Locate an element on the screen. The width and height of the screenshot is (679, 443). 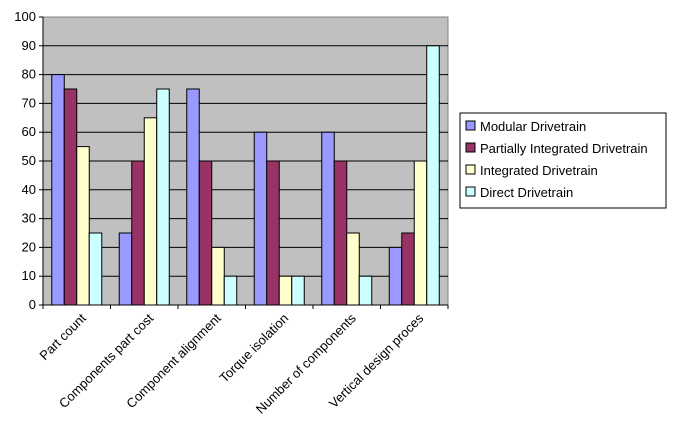
y-tick-label: 40 is located at coordinates (29, 189).